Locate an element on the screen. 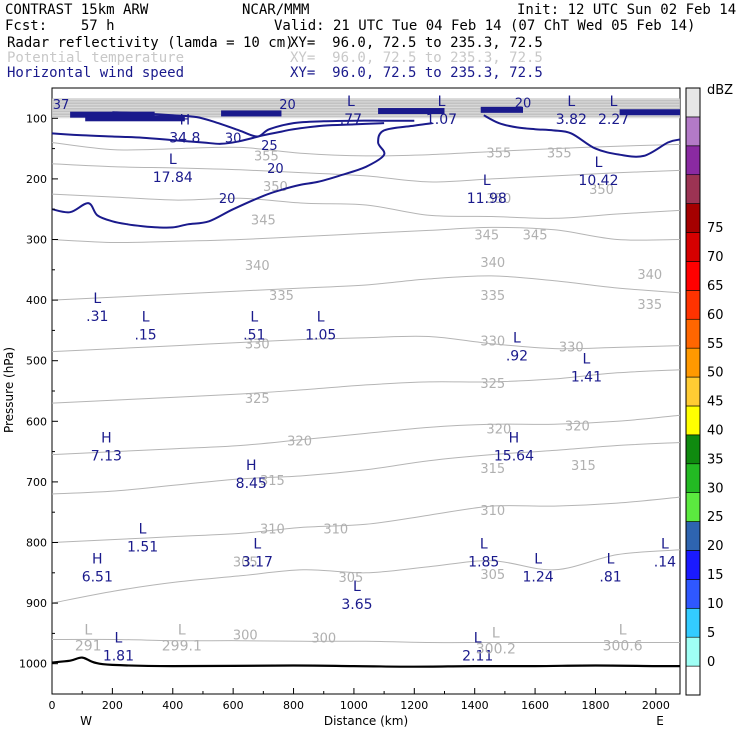 Image resolution: width=740 pixels, height=740 pixels. theta-extremum-value: 300.6 is located at coordinates (623, 646).